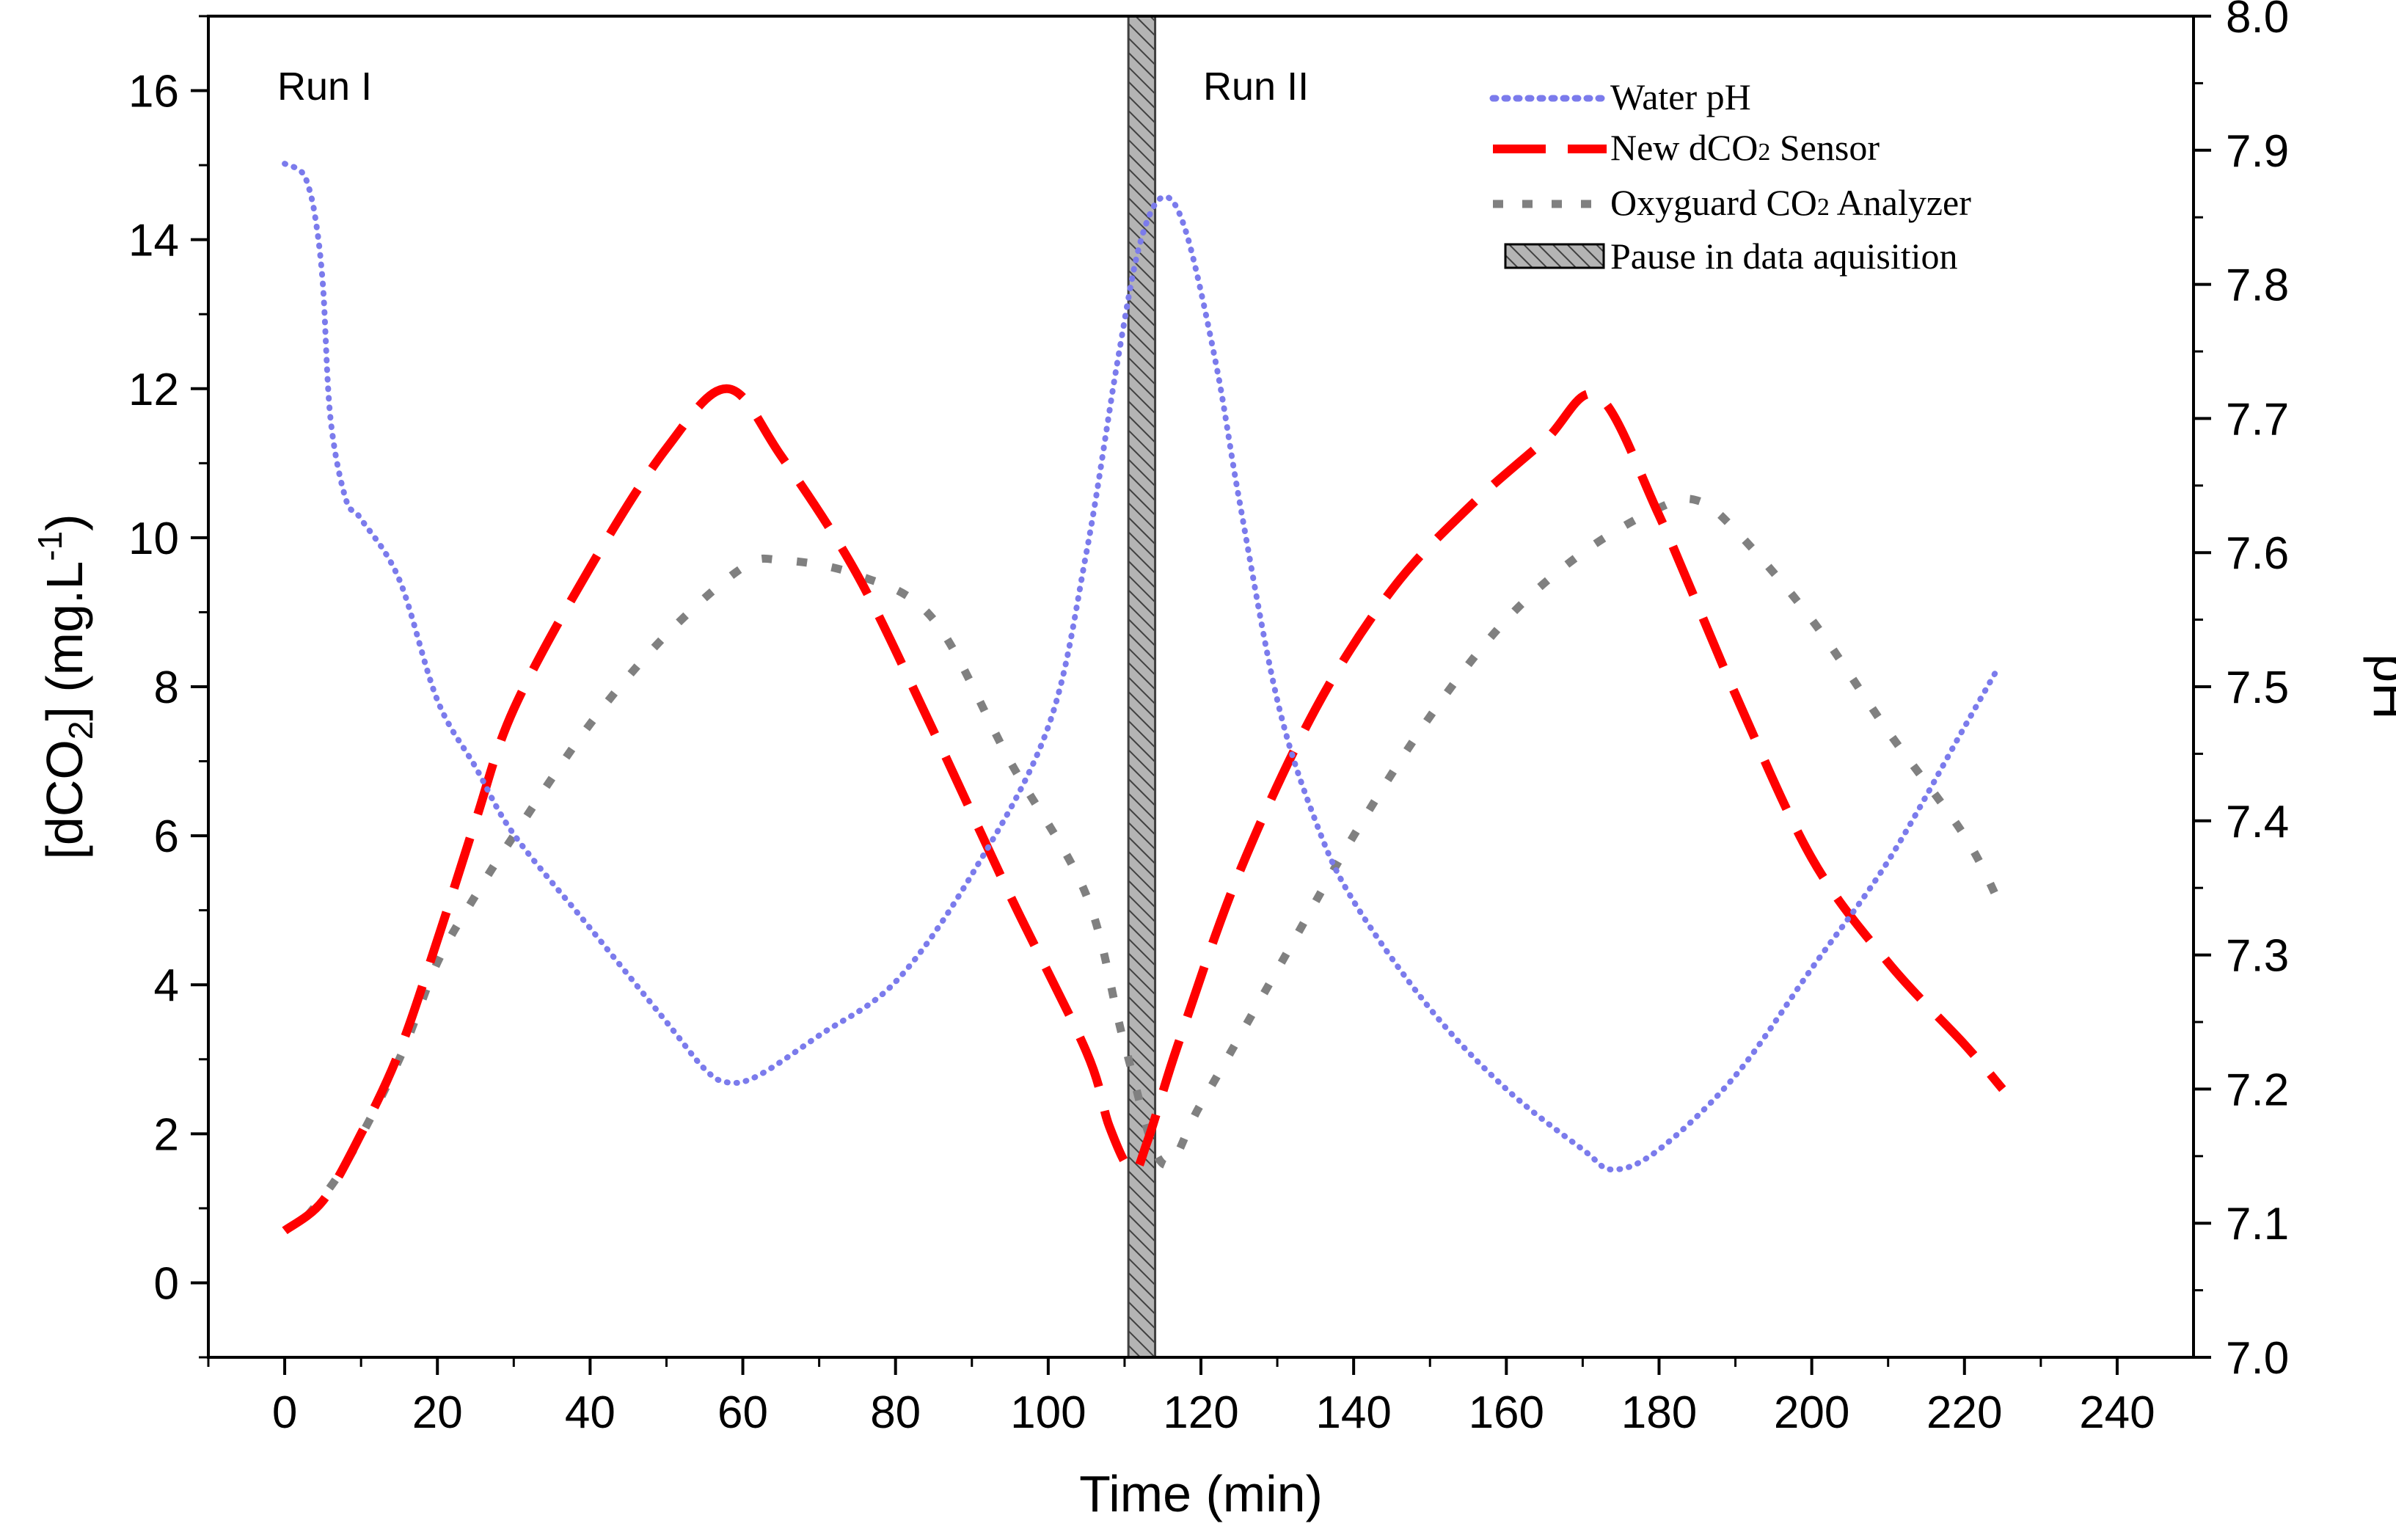 The width and height of the screenshot is (2396, 1540). I want to click on y-axis-right: 7.0 7.1 7.2 7.3 7.4 7.5 7.6 7.7 7.8 7.9 8.0, so click(2242, 692).